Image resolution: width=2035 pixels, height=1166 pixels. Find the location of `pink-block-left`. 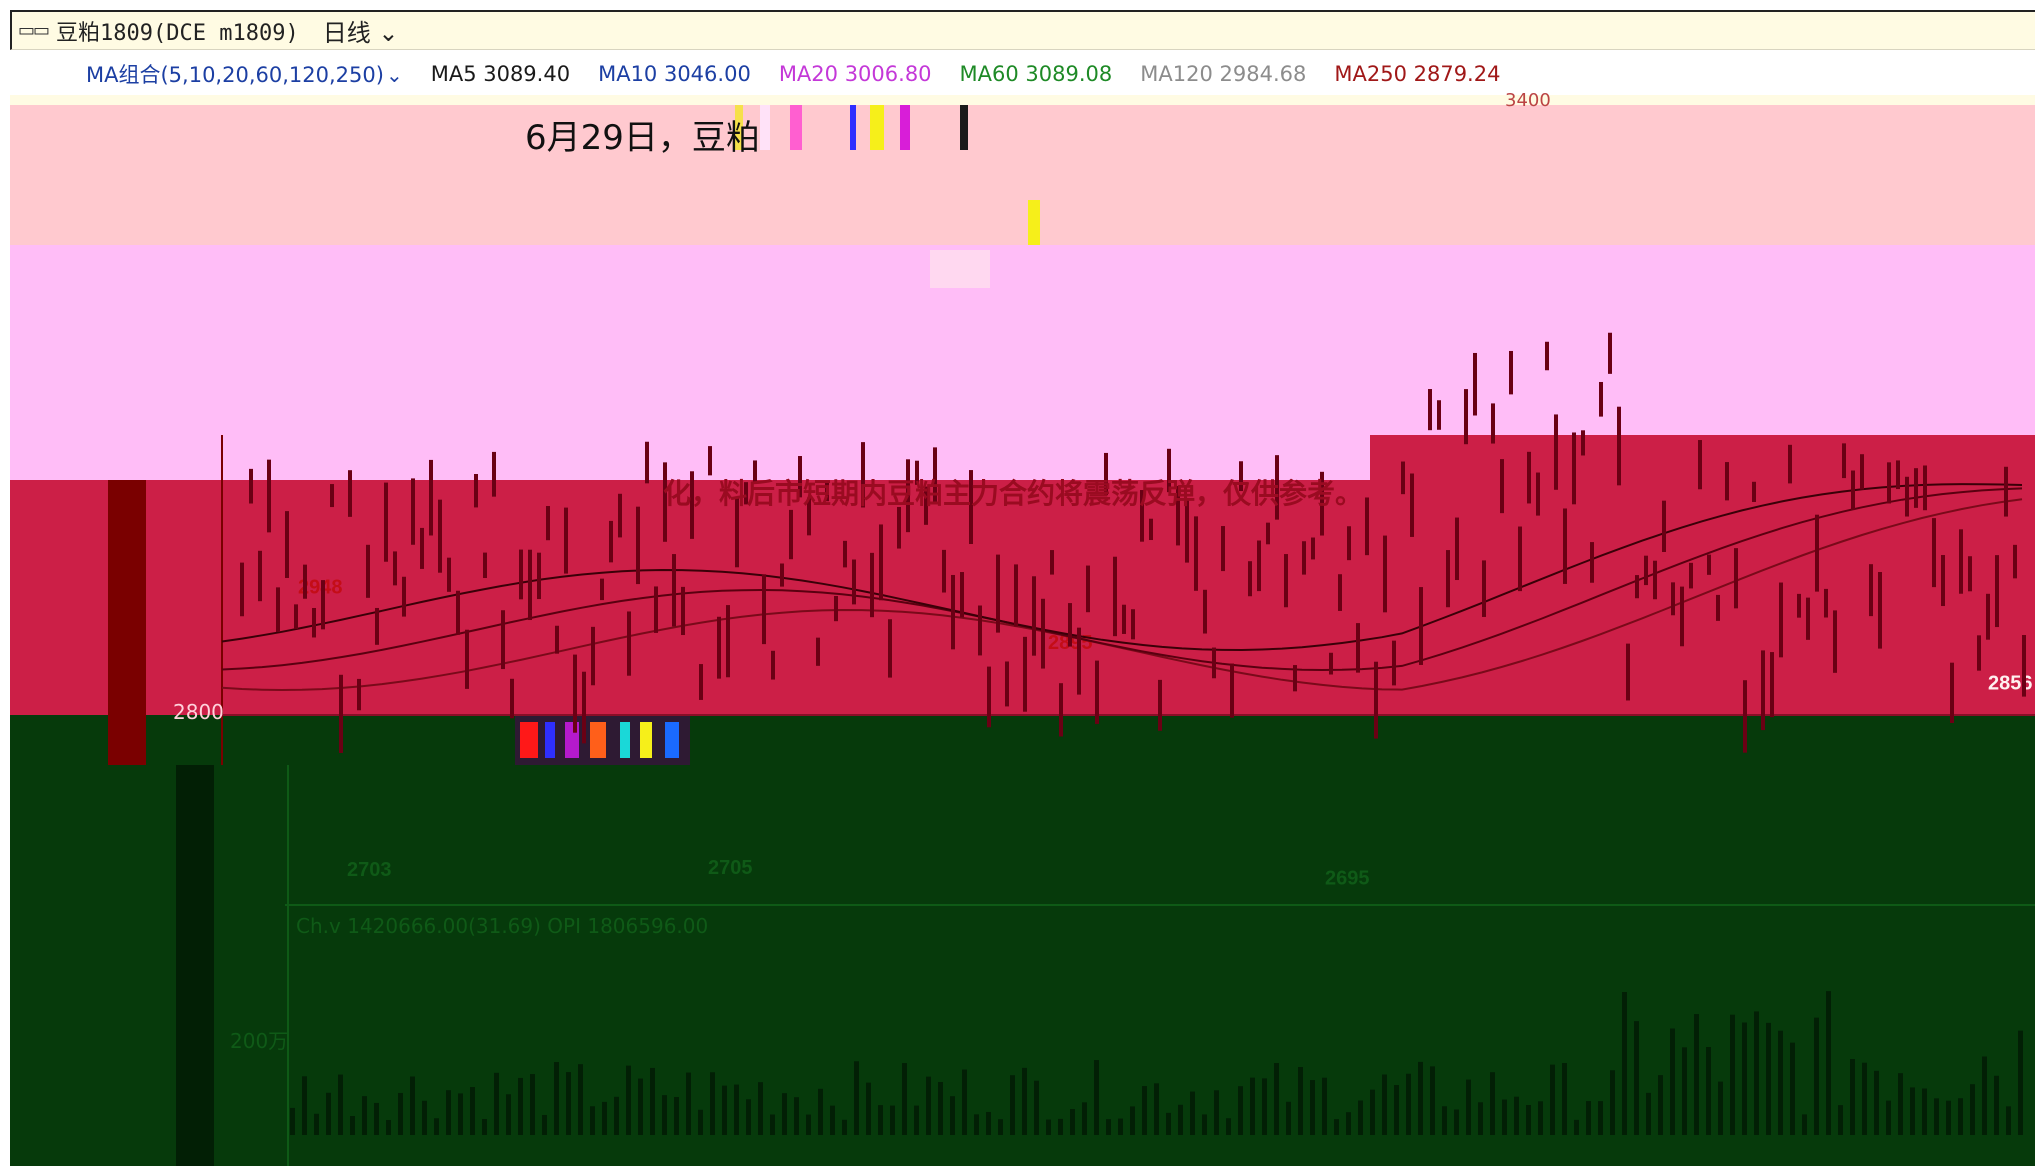

pink-block-left is located at coordinates (690, 385).